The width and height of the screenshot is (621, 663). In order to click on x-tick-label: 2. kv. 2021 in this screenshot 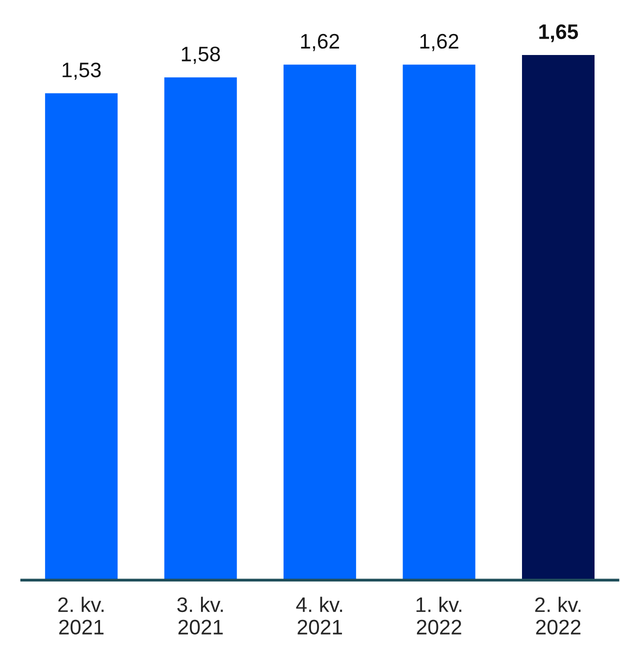, I will do `click(81, 615)`.